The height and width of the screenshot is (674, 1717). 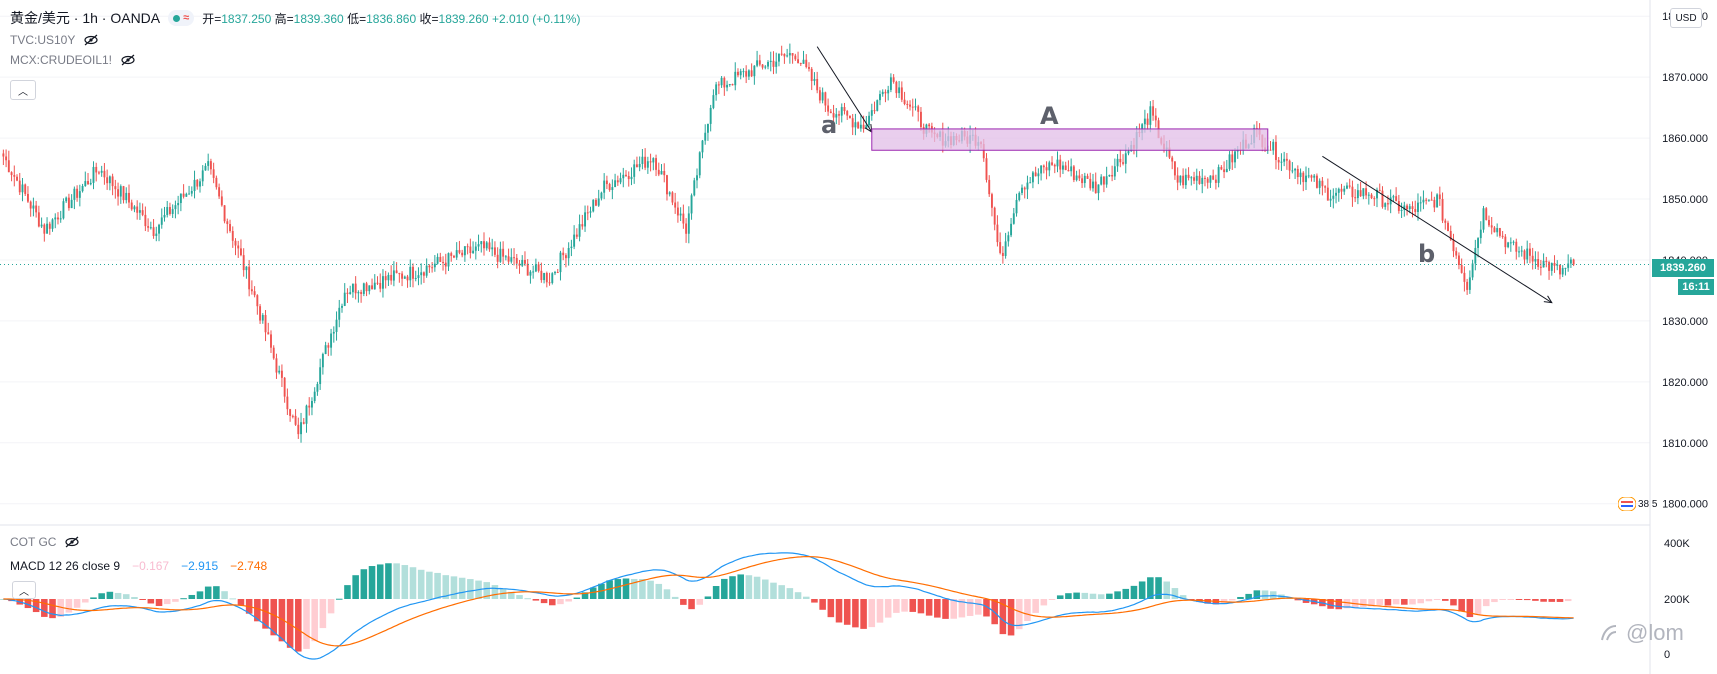 What do you see at coordinates (1437, 229) in the screenshot?
I see `arrow-b` at bounding box center [1437, 229].